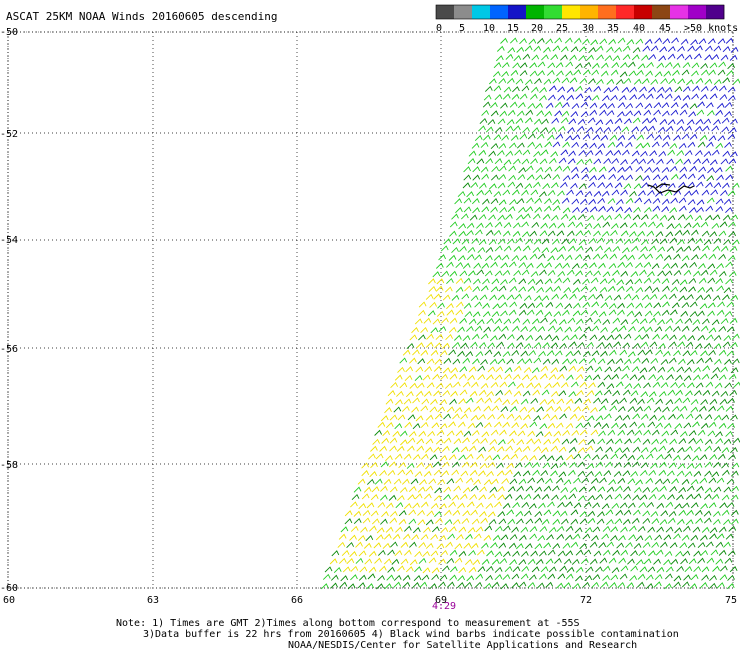  I want to click on color-bar-label: 10, so click(489, 28).